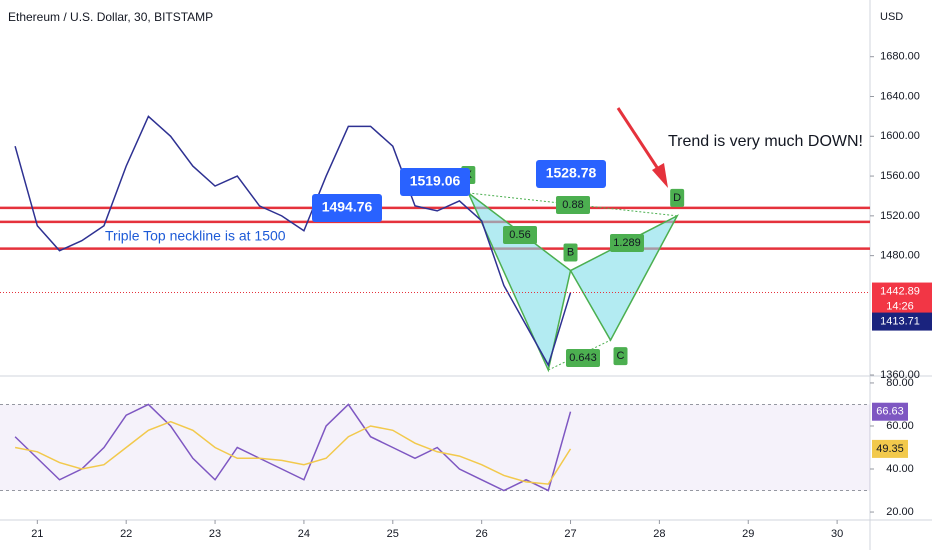 Image resolution: width=932 pixels, height=550 pixels. I want to click on callout-label: 1494.76, so click(347, 207).